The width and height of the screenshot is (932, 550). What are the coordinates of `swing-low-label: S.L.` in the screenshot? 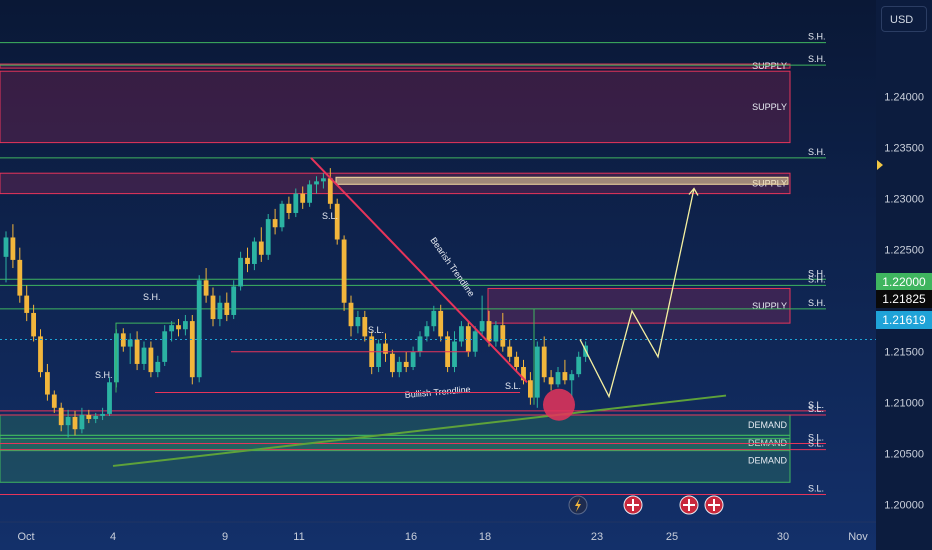 It's located at (816, 438).